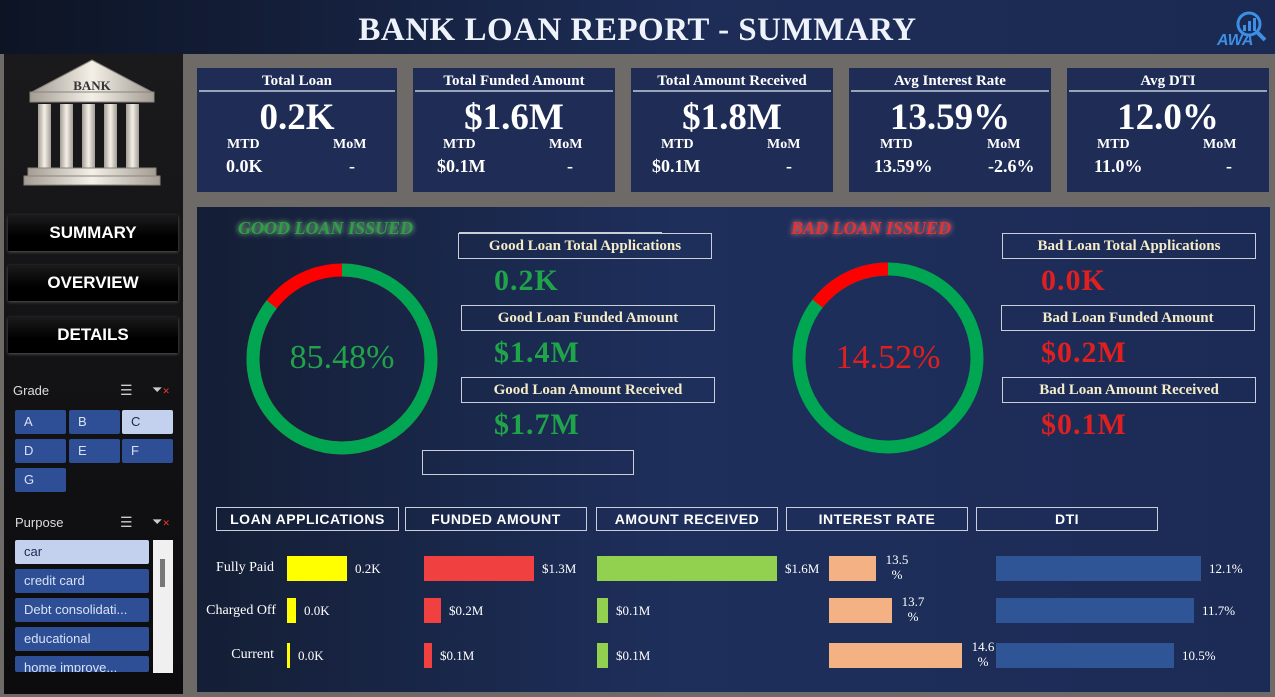 The width and height of the screenshot is (1275, 697). What do you see at coordinates (903, 166) in the screenshot?
I see `mtd-value: 13.59%` at bounding box center [903, 166].